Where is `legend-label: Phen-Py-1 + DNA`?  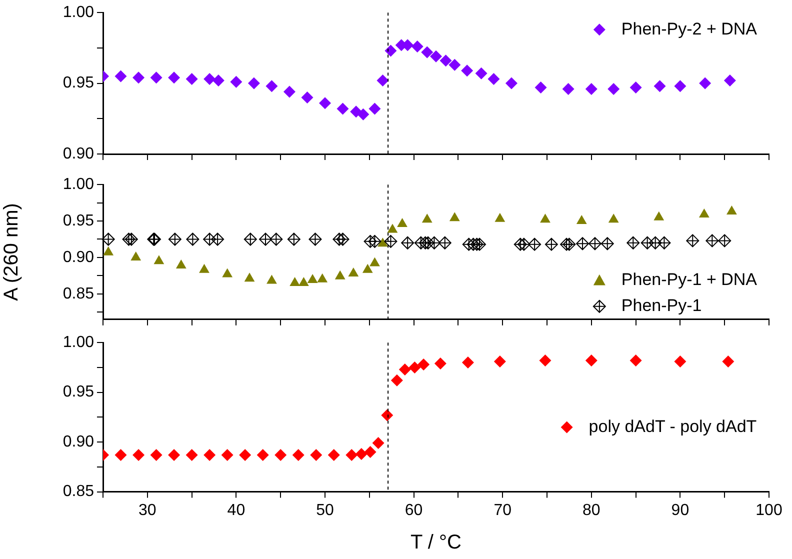
legend-label: Phen-Py-1 + DNA is located at coordinates (689, 280).